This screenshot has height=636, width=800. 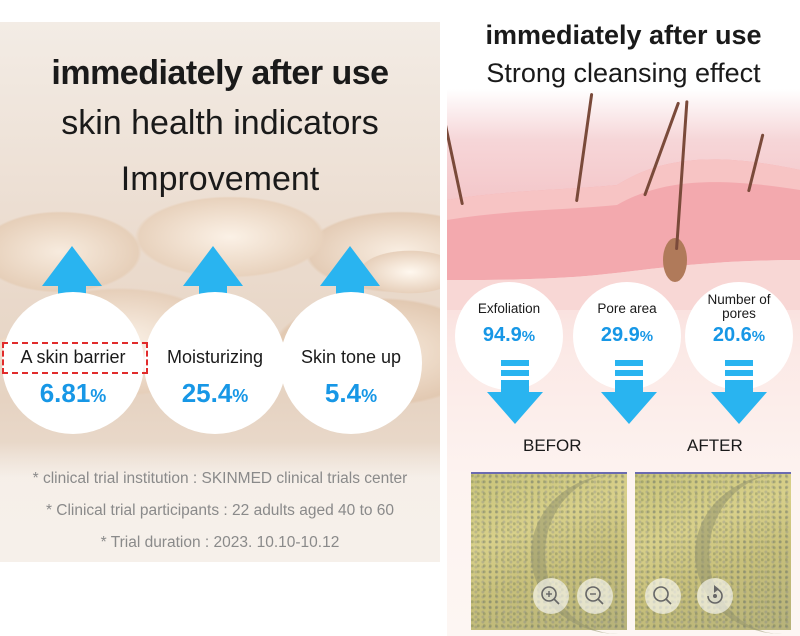 What do you see at coordinates (220, 542) in the screenshot?
I see `trial-note-duration: * Trial duration : 2023. 10.10-10.12` at bounding box center [220, 542].